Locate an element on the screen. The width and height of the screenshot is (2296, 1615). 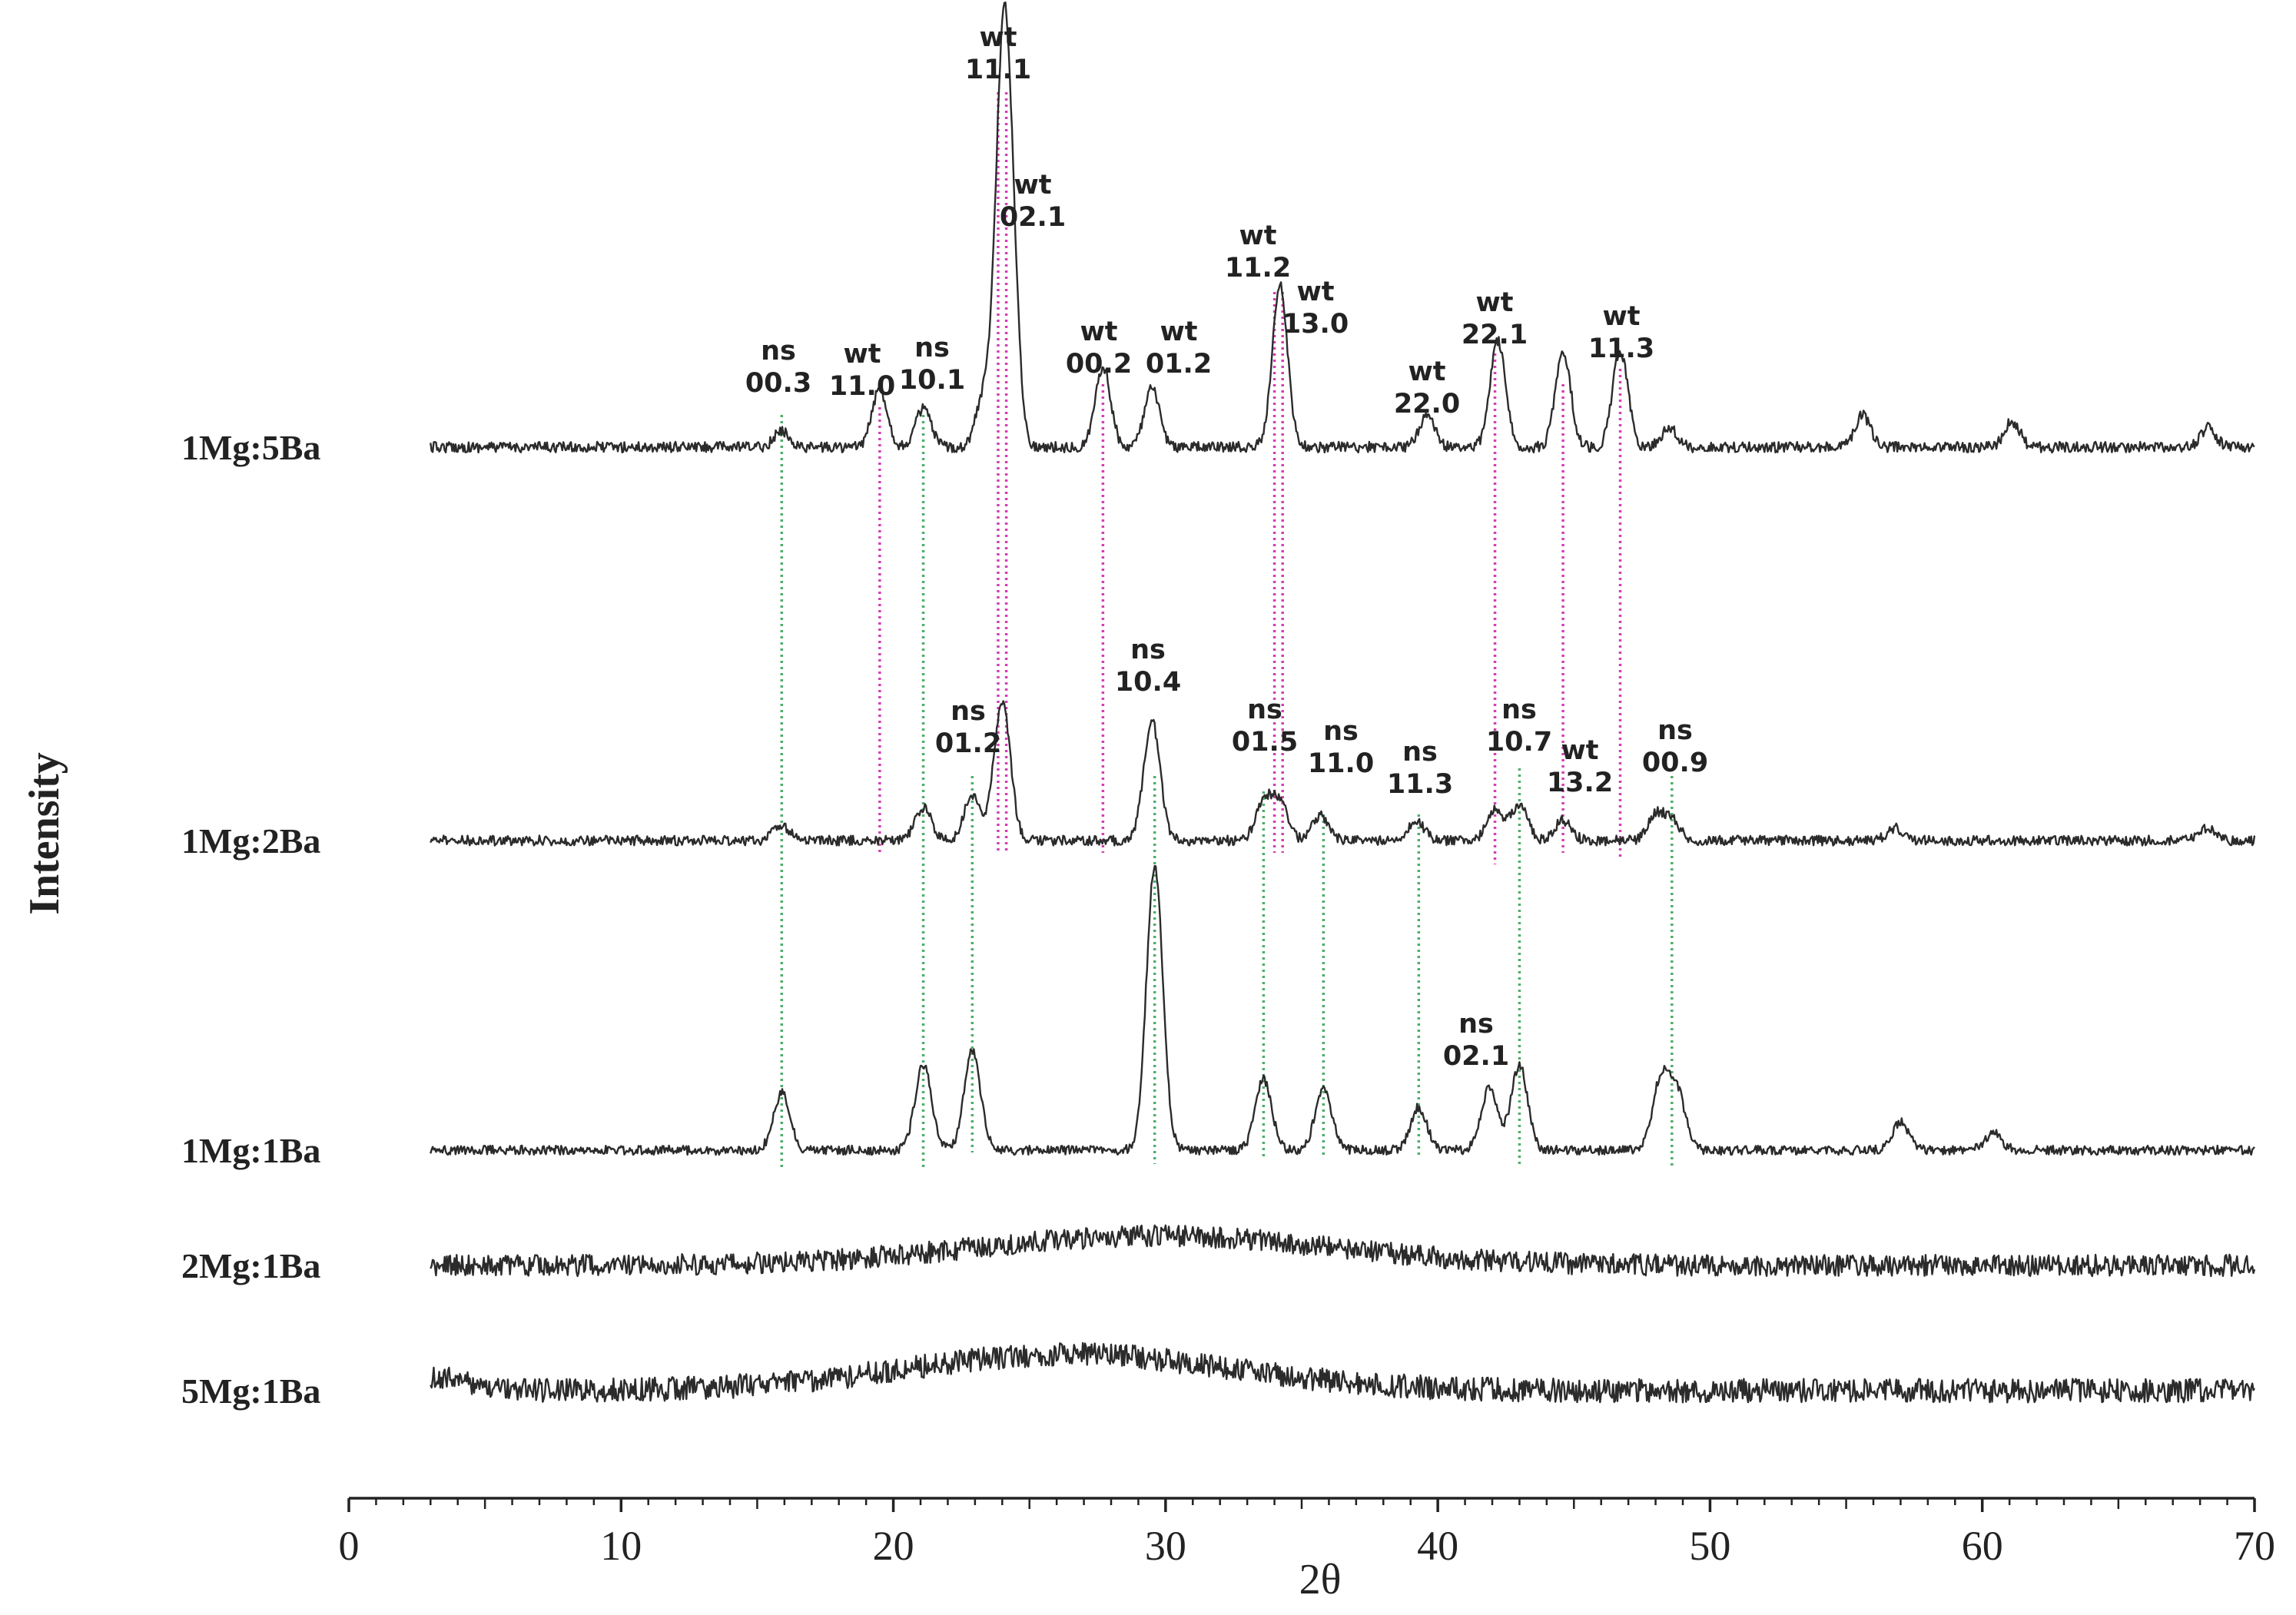
peak-label-ns: ns 01.5 is located at coordinates (1265, 726).